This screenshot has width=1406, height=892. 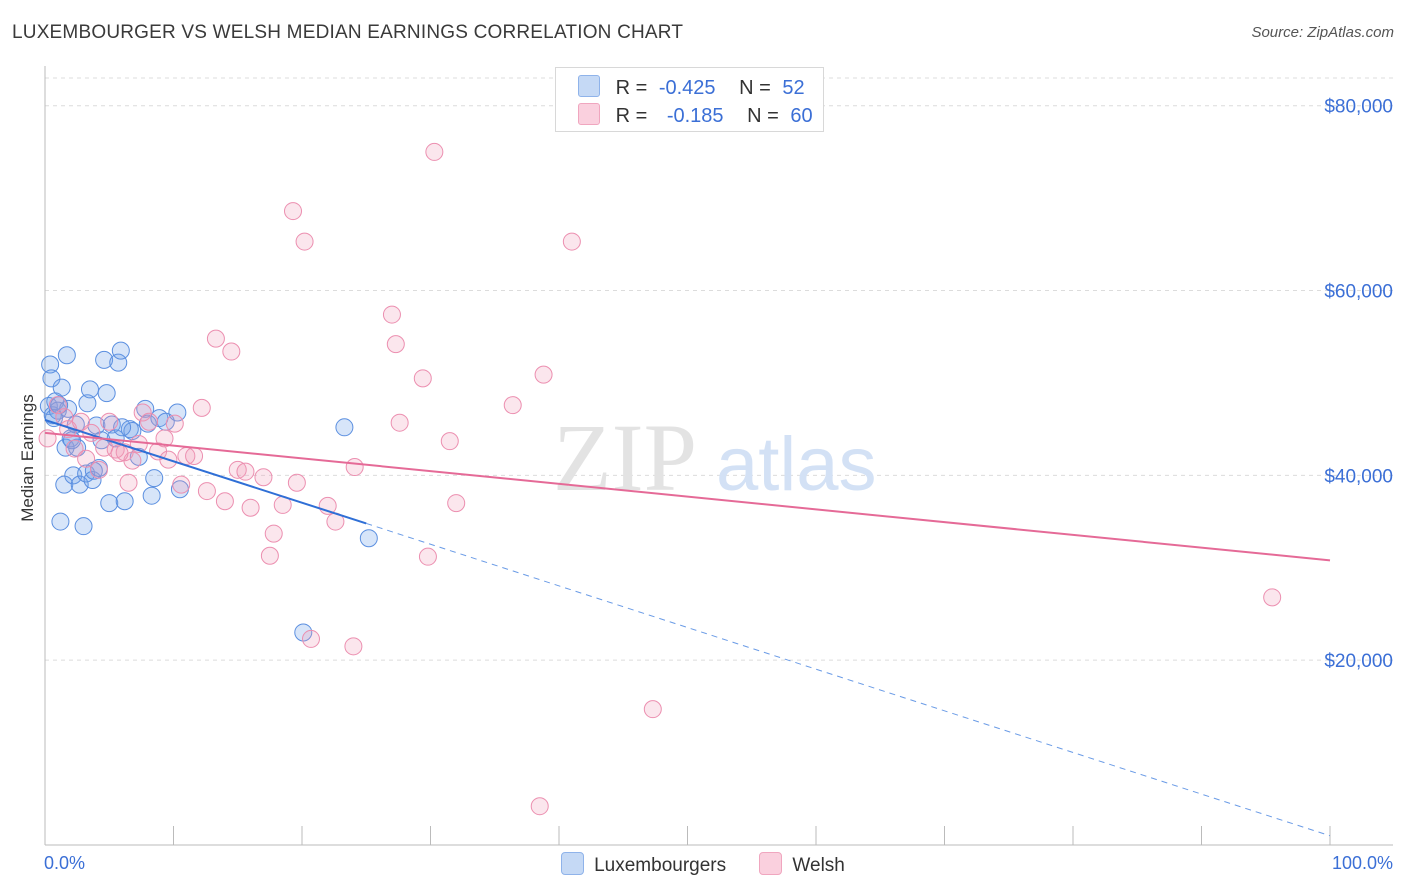 I want to click on legend-r-value: -0.425, so click(x=687, y=88).